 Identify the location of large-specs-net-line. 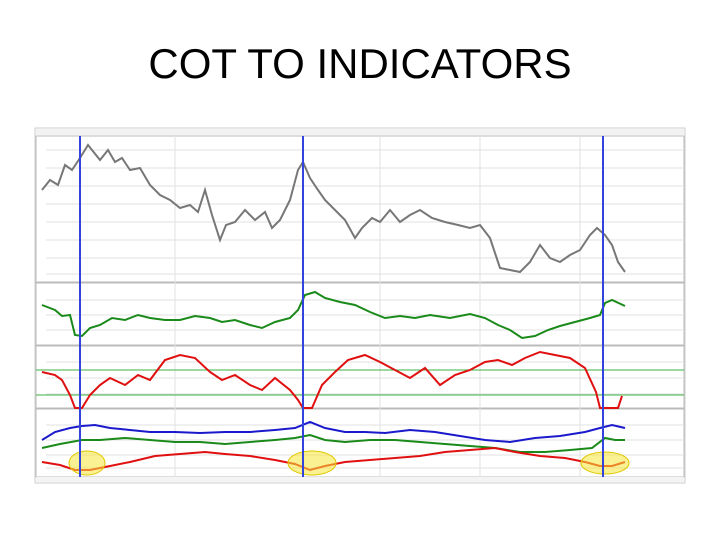
(333, 443).